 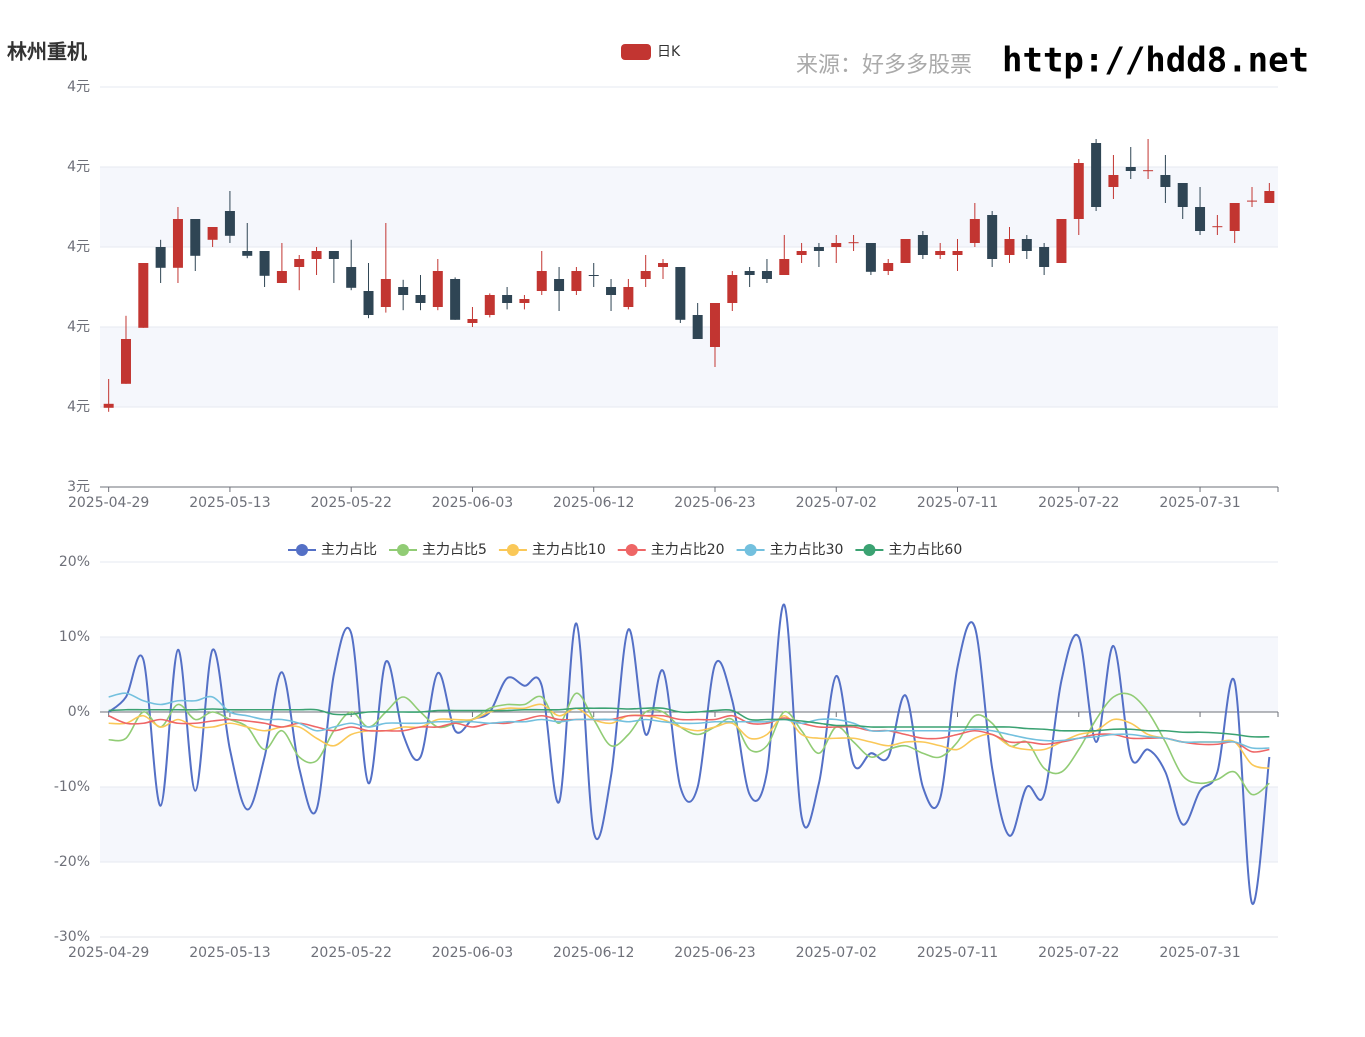 What do you see at coordinates (74, 562) in the screenshot?
I see `y-tick-label: 20%` at bounding box center [74, 562].